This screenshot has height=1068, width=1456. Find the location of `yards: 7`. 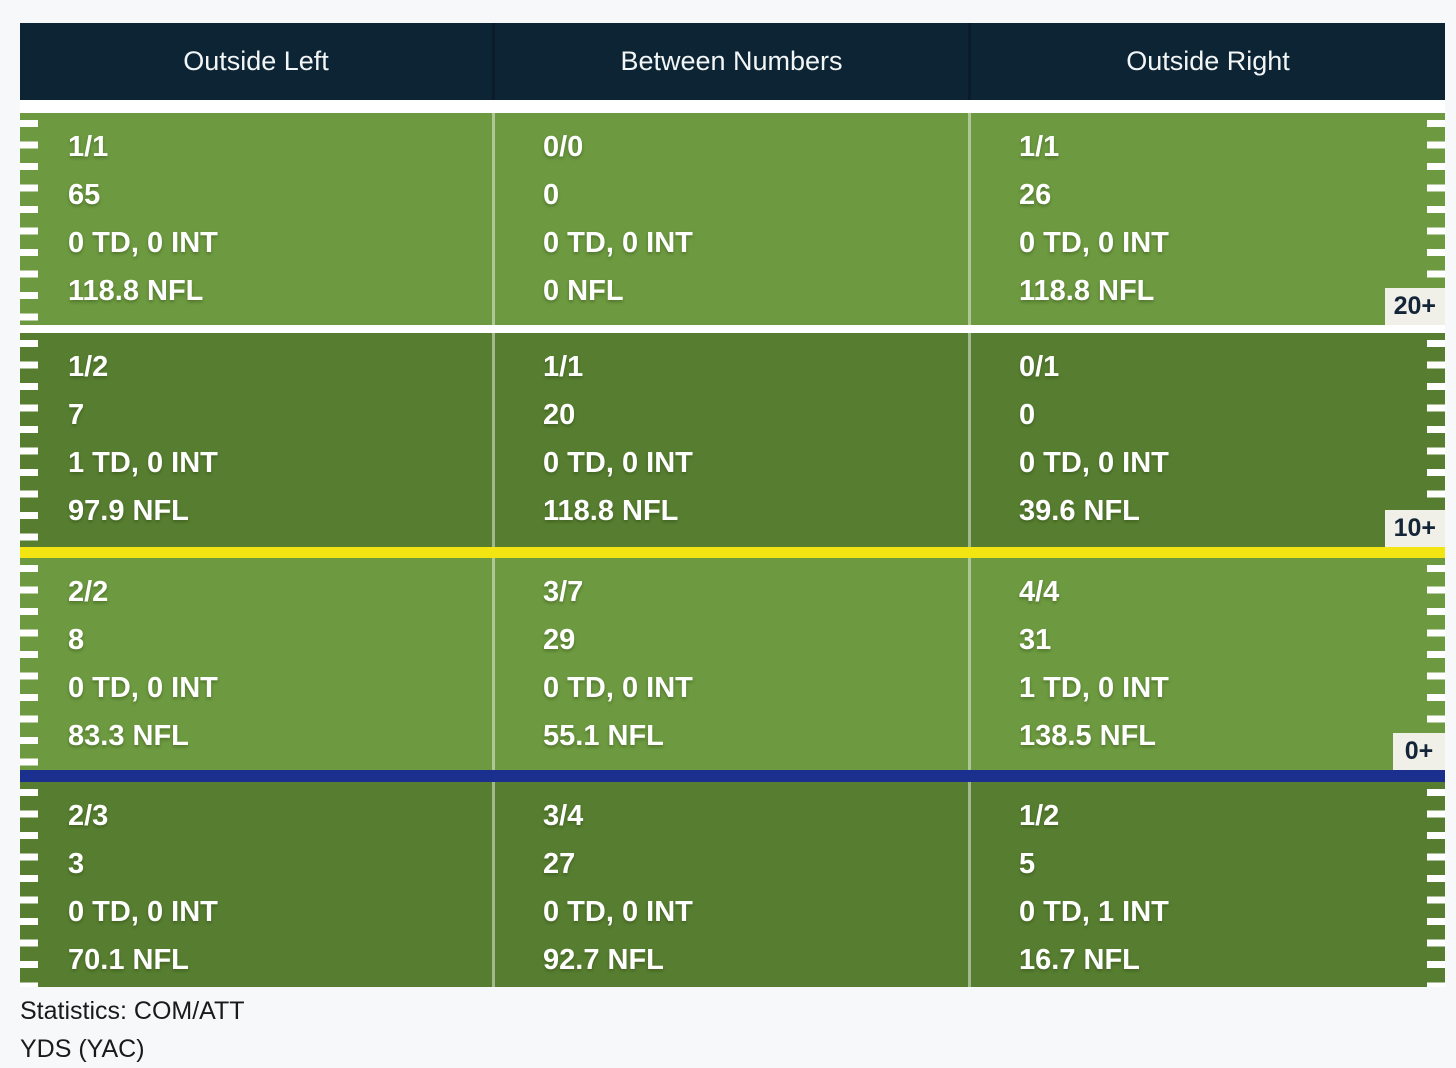

yards: 7 is located at coordinates (76, 415).